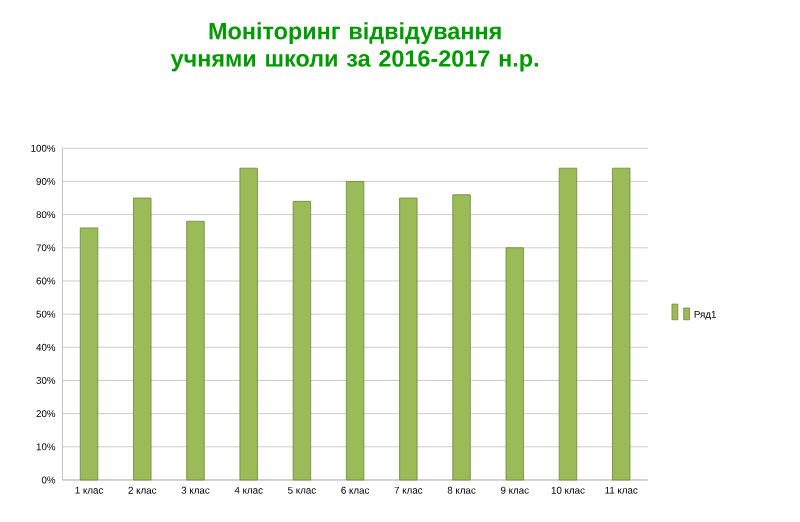  I want to click on chart-title: Моніторинг відвідування учнями школи за 2016-2017 н.р., so click(354, 46).